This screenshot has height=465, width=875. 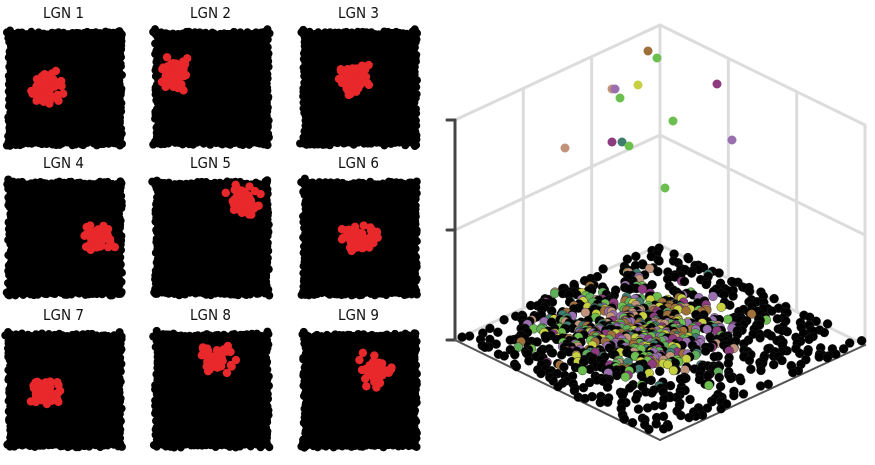 What do you see at coordinates (358, 315) in the screenshot?
I see `panel-title: LGN 9` at bounding box center [358, 315].